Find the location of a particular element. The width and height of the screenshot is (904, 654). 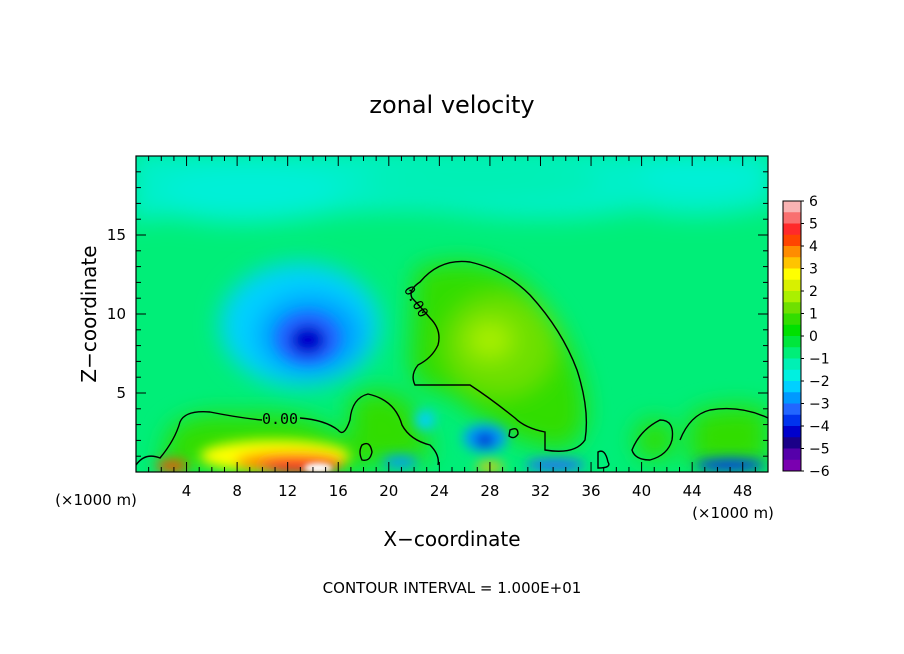

x-tick-label: 28 is located at coordinates (489, 491).